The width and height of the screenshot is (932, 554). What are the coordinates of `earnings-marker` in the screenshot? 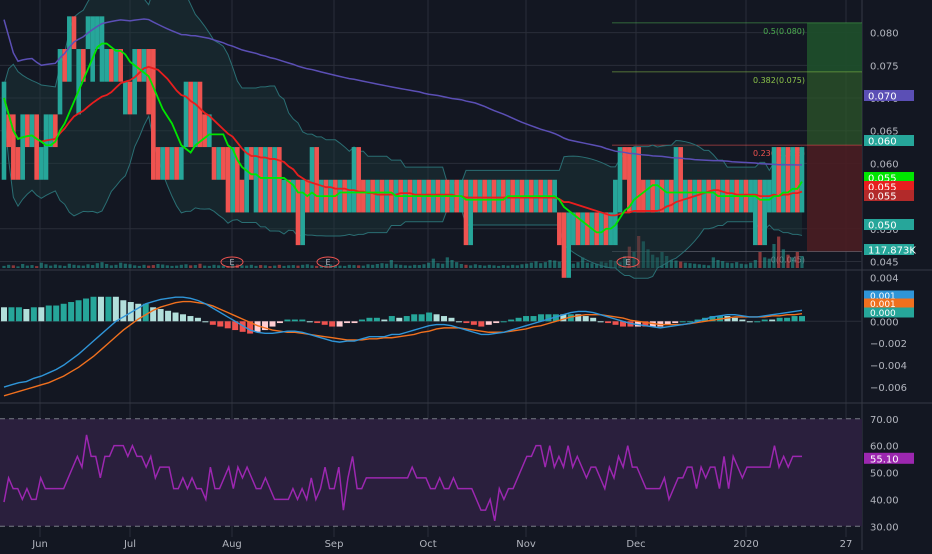 It's located at (232, 262).